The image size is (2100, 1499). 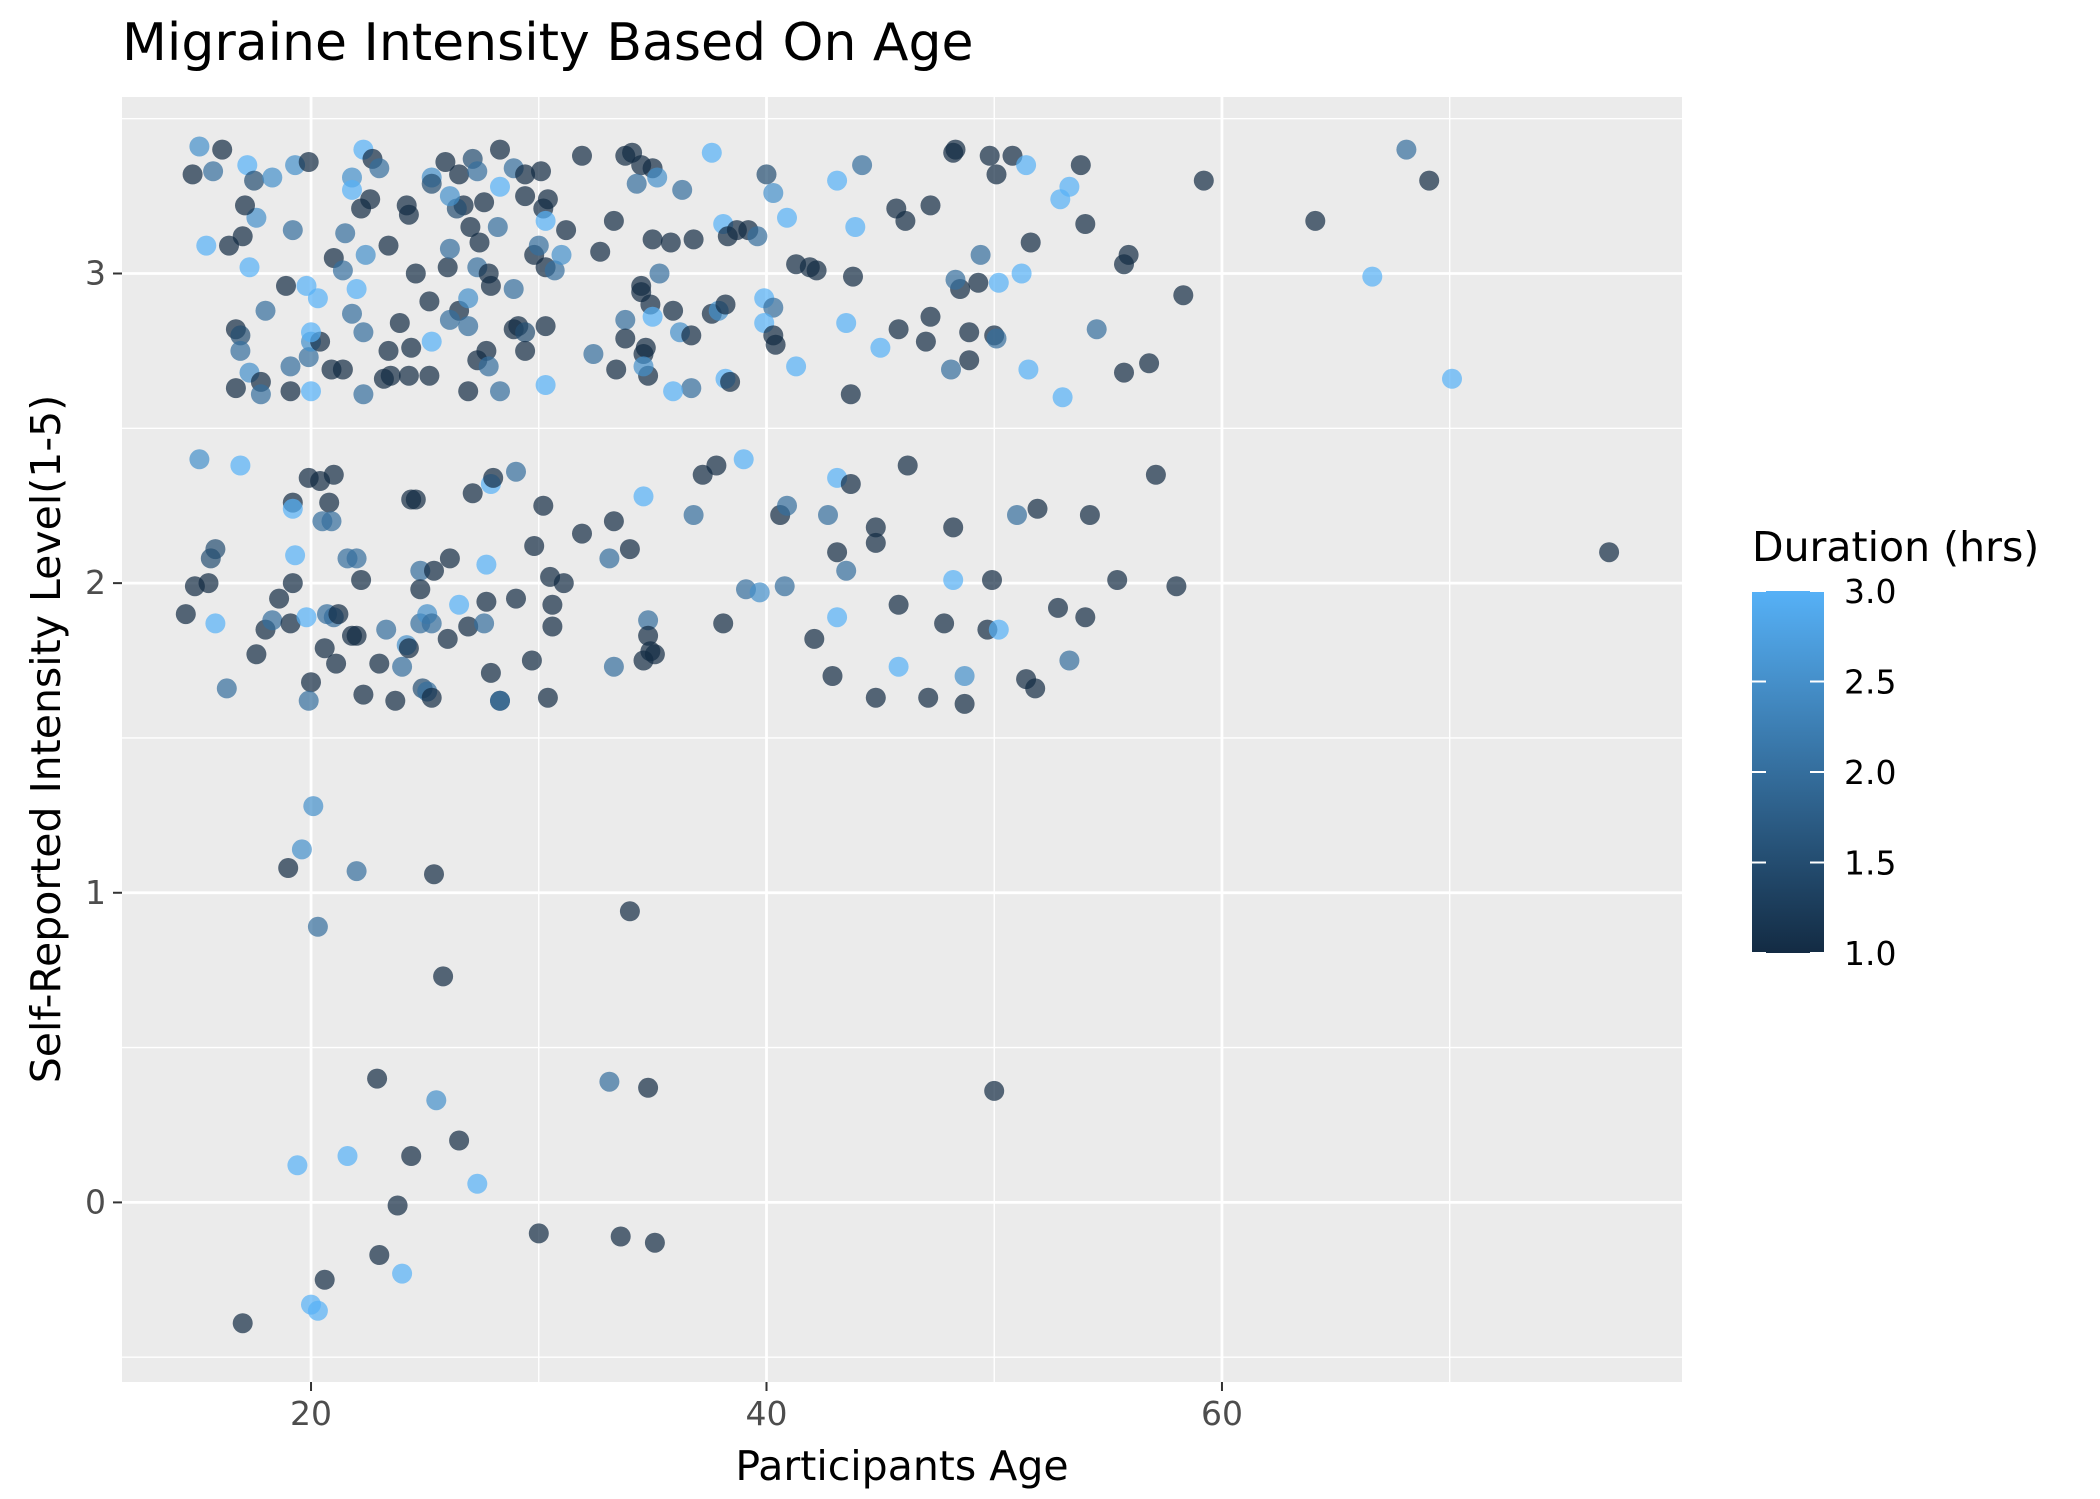 What do you see at coordinates (766, 1413) in the screenshot?
I see `x-tick-label: 40` at bounding box center [766, 1413].